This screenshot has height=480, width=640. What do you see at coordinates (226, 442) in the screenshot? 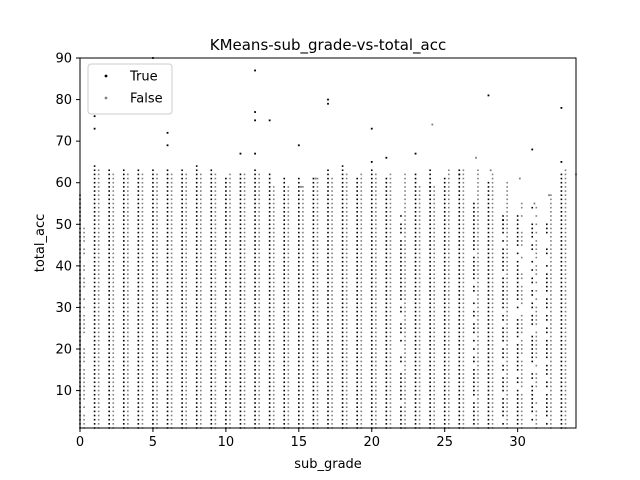
I see `x-tick-label: 10` at bounding box center [226, 442].